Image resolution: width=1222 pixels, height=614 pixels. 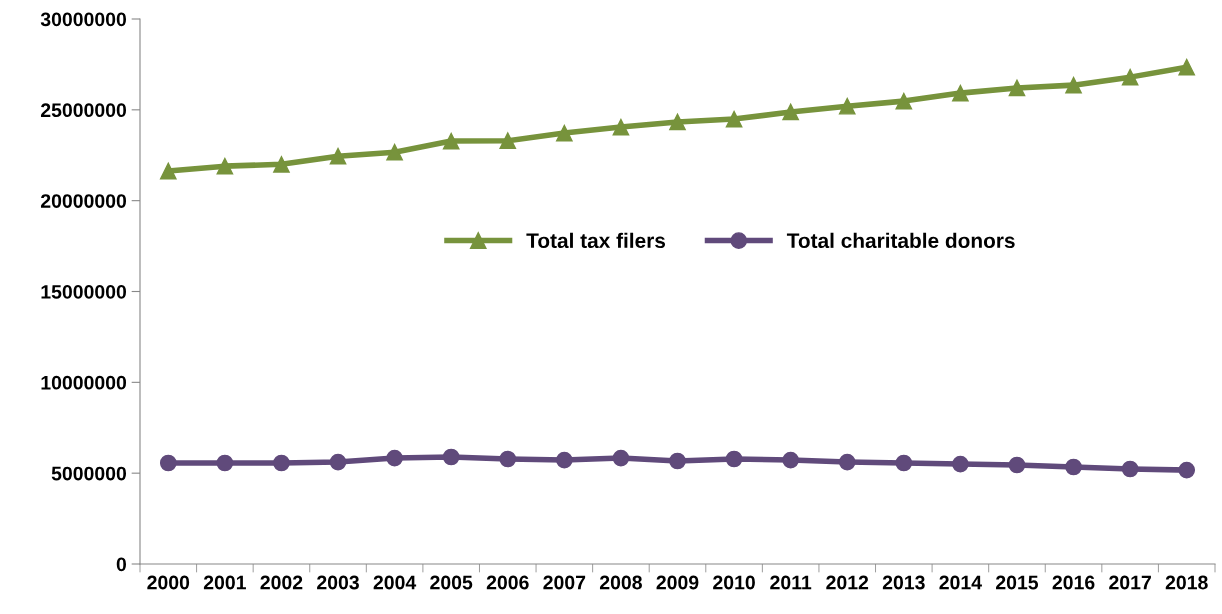 I want to click on y-tick-label: 10000000, so click(x=84, y=382).